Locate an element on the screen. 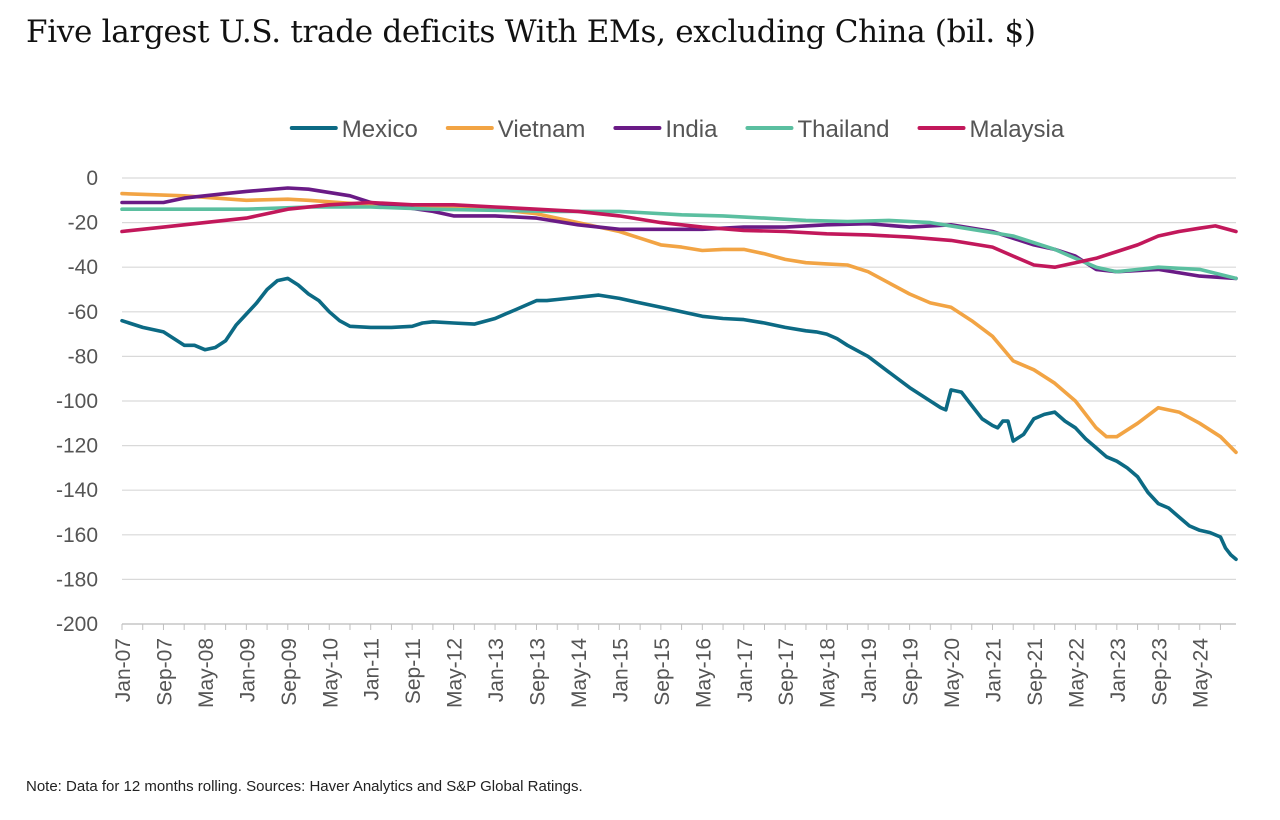 The image size is (1280, 820). x-tick-label: Jan-17 is located at coordinates (745, 670).